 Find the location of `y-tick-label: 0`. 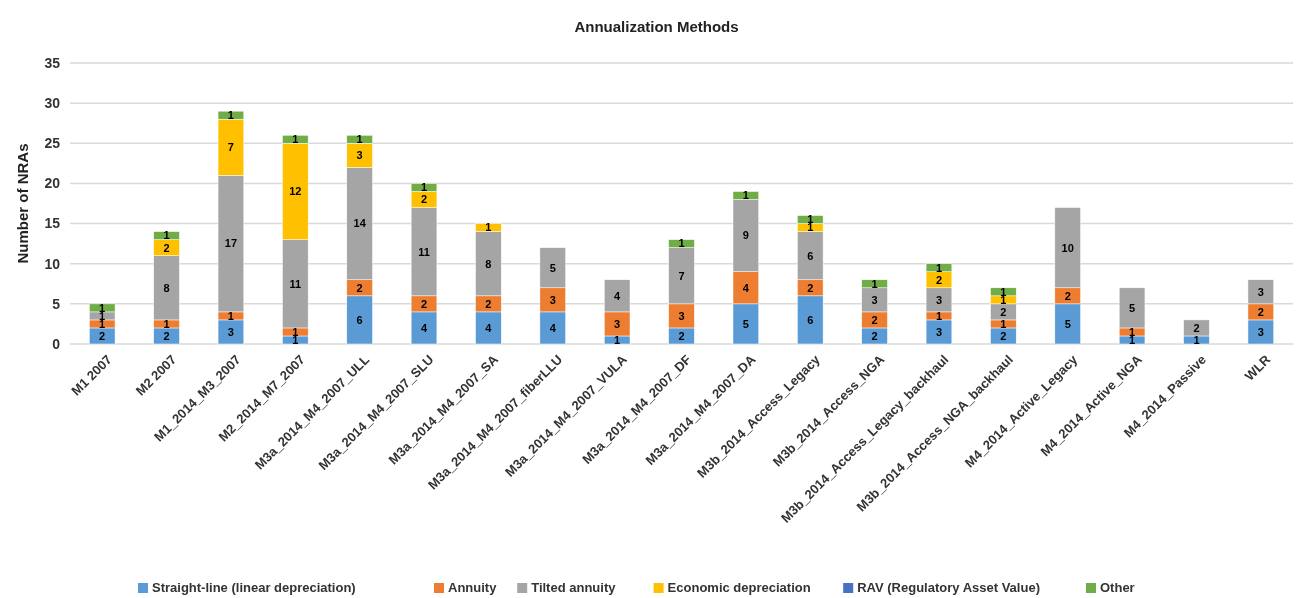

y-tick-label: 0 is located at coordinates (56, 343).